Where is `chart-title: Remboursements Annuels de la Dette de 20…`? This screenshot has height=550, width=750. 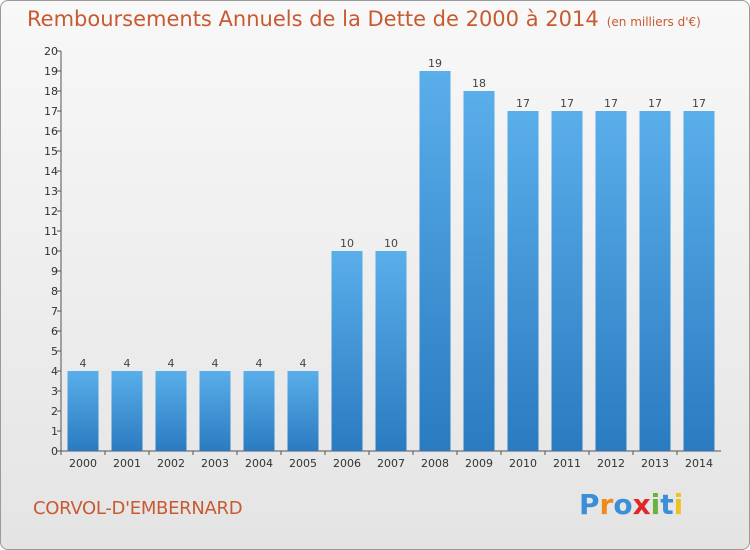 chart-title: Remboursements Annuels de la Dette de 20… is located at coordinates (364, 19).